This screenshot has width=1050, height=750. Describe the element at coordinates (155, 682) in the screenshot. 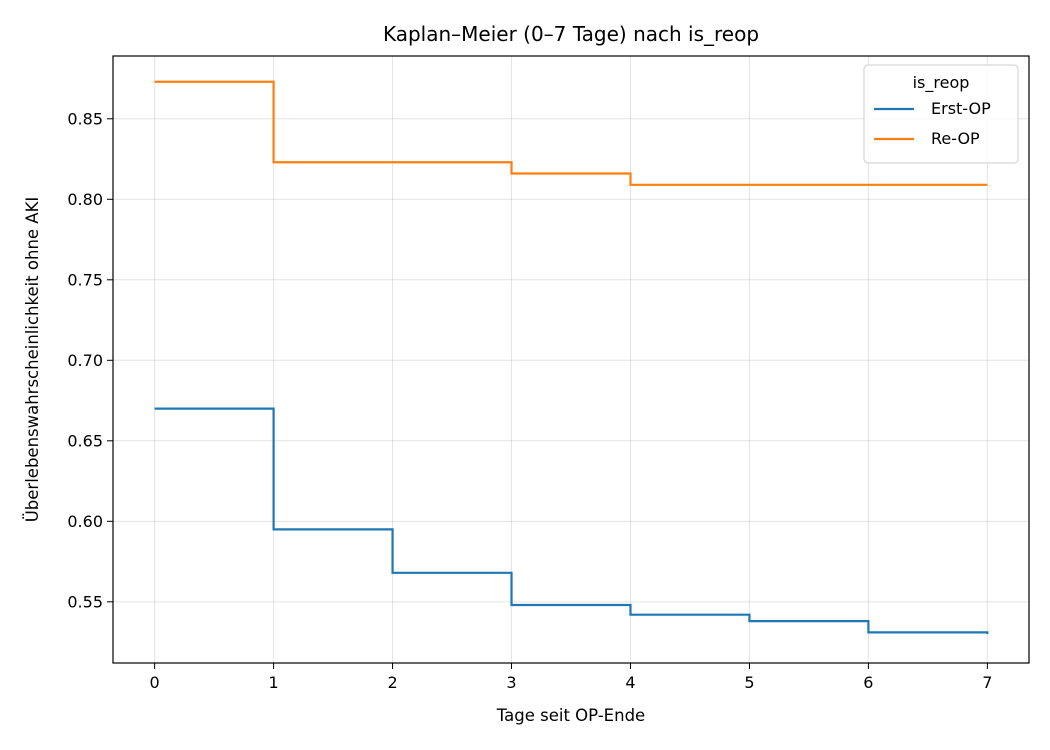

I see `x-tick-label: 0` at that location.